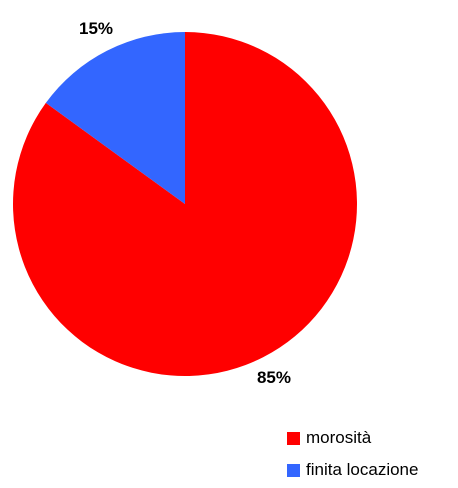  I want to click on legend-swatch-finita-locazione, so click(293, 470).